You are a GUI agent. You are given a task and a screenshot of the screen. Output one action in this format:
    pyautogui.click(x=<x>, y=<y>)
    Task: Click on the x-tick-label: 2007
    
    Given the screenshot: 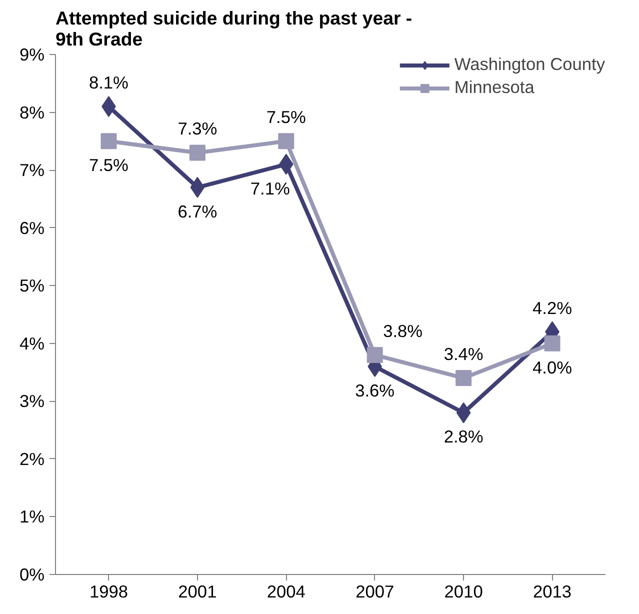 What is the action you would take?
    pyautogui.click(x=375, y=592)
    